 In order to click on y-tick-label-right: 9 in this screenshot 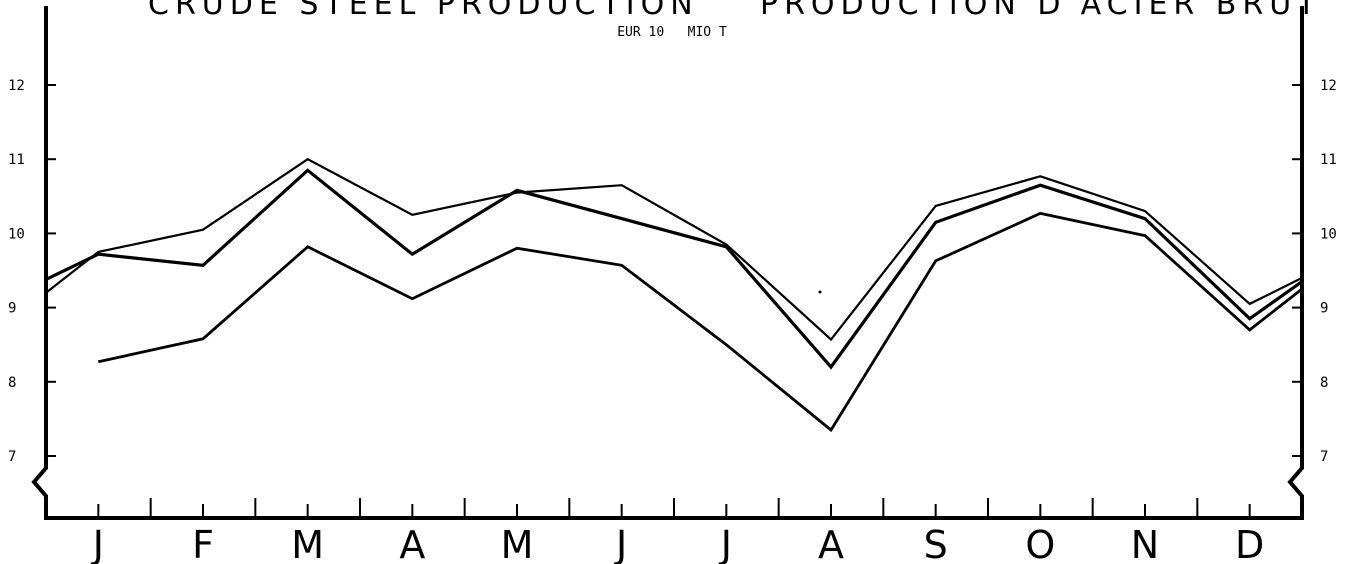, I will do `click(1324, 309)`.